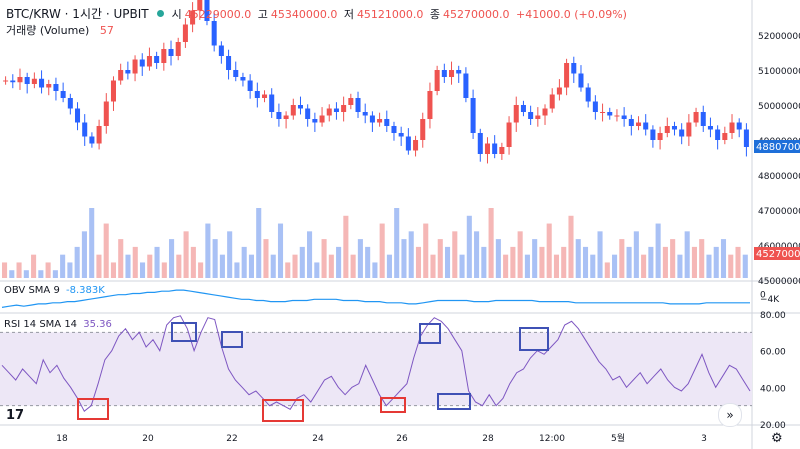  Describe the element at coordinates (777, 253) in the screenshot. I see `volume-price-badge-bg` at that location.